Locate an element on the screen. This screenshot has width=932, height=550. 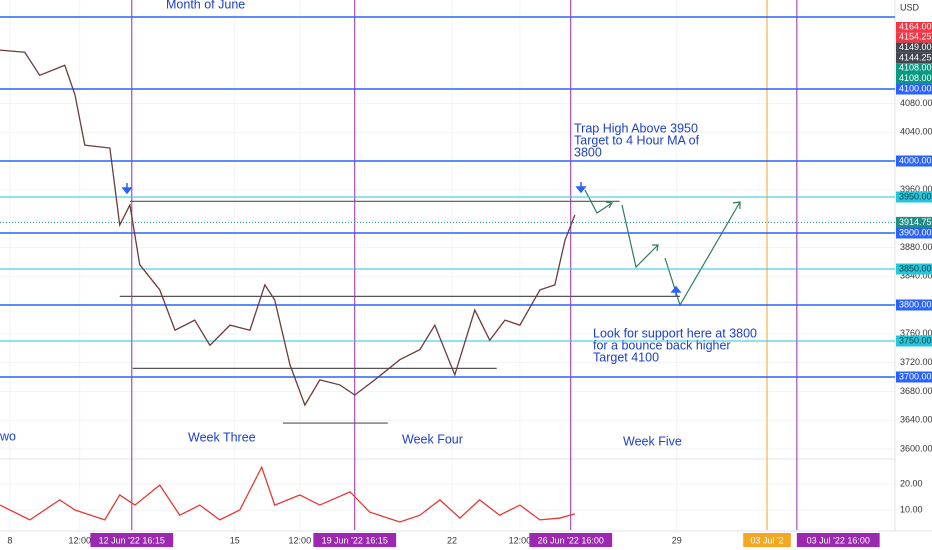
level-label: 3914.75 is located at coordinates (915, 222).